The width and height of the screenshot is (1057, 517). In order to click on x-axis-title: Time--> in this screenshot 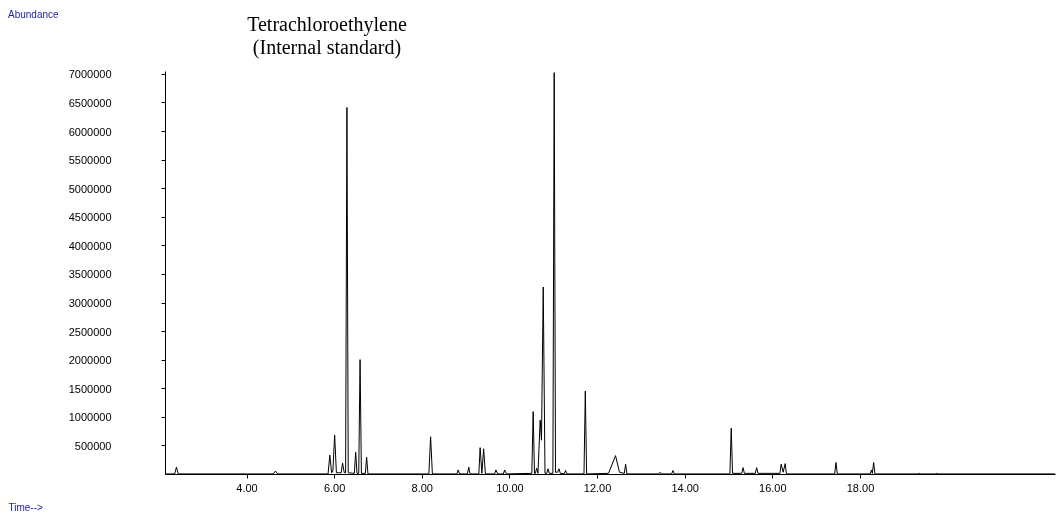, I will do `click(26, 507)`.